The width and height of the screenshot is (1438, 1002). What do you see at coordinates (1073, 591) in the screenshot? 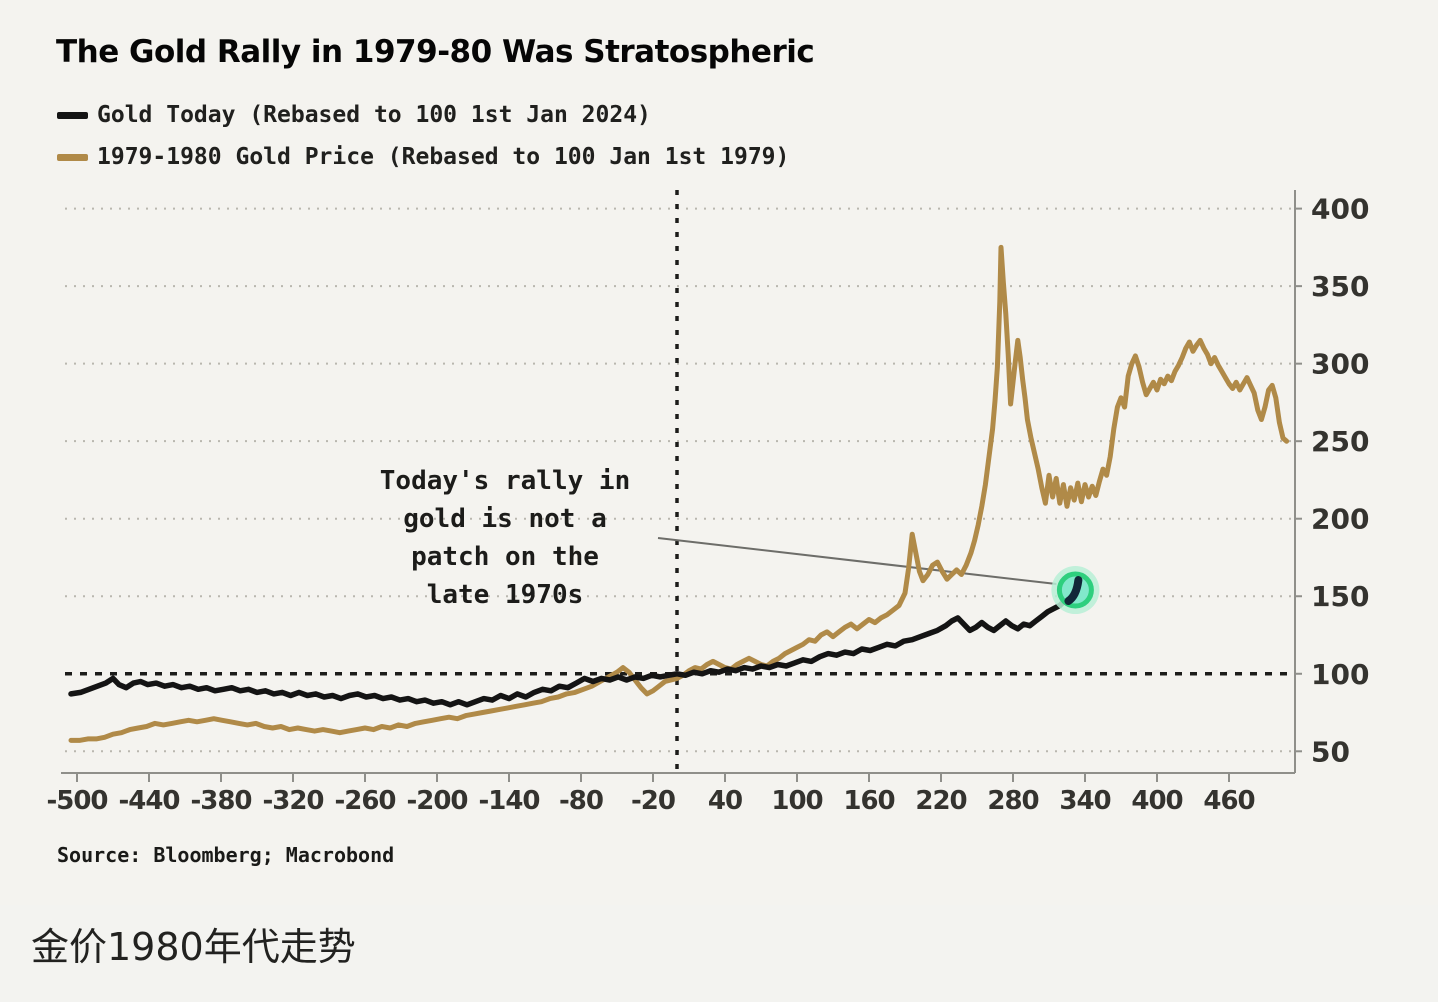
I see `end-marker-core` at bounding box center [1073, 591].